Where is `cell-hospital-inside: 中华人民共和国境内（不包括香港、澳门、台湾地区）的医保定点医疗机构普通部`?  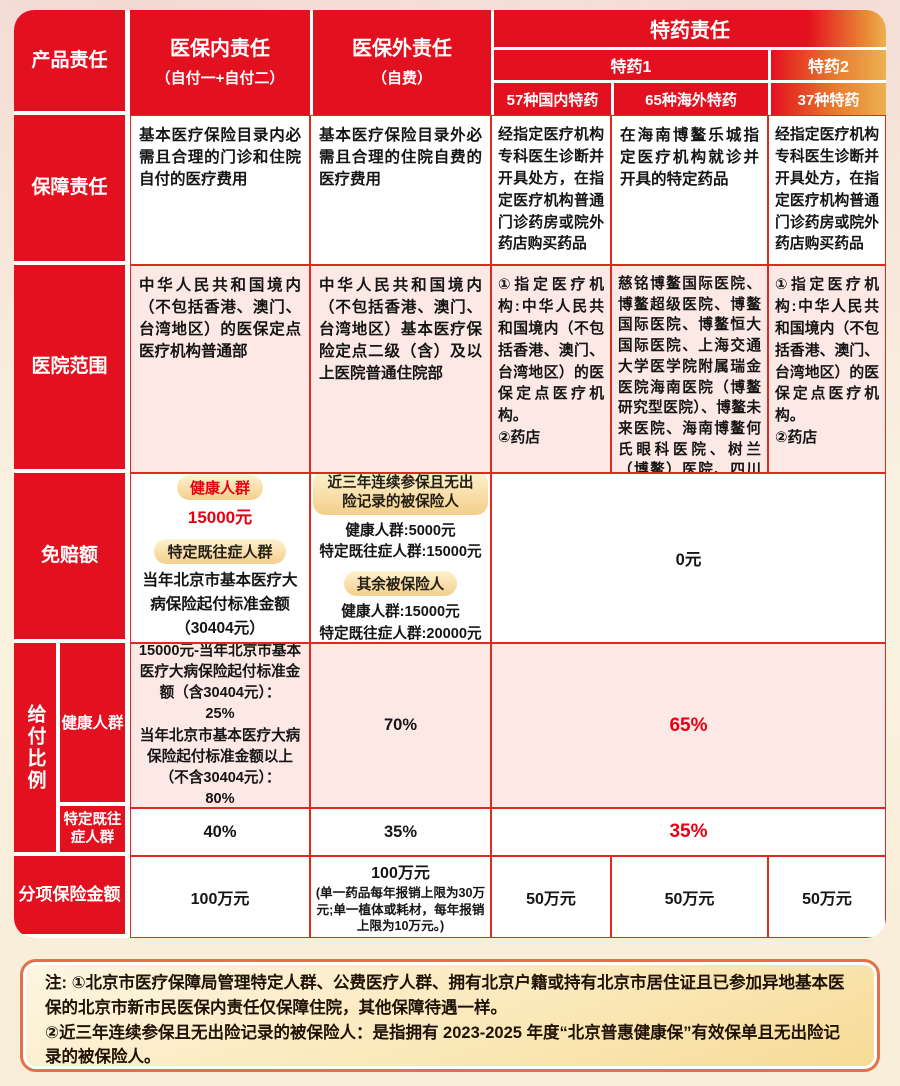 cell-hospital-inside: 中华人民共和国境内（不包括香港、澳门、台湾地区）的医保定点医疗机构普通部 is located at coordinates (220, 369).